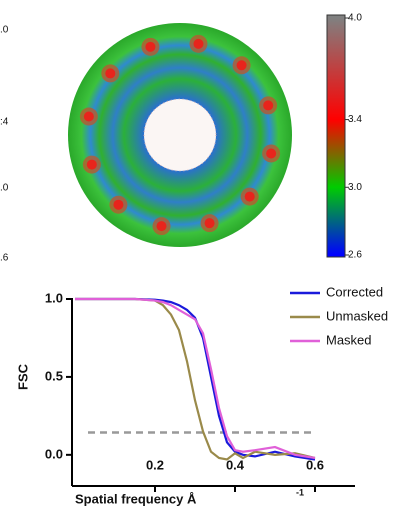  Describe the element at coordinates (300, 492) in the screenshot. I see `x-axis-label-superscript: -1` at that location.